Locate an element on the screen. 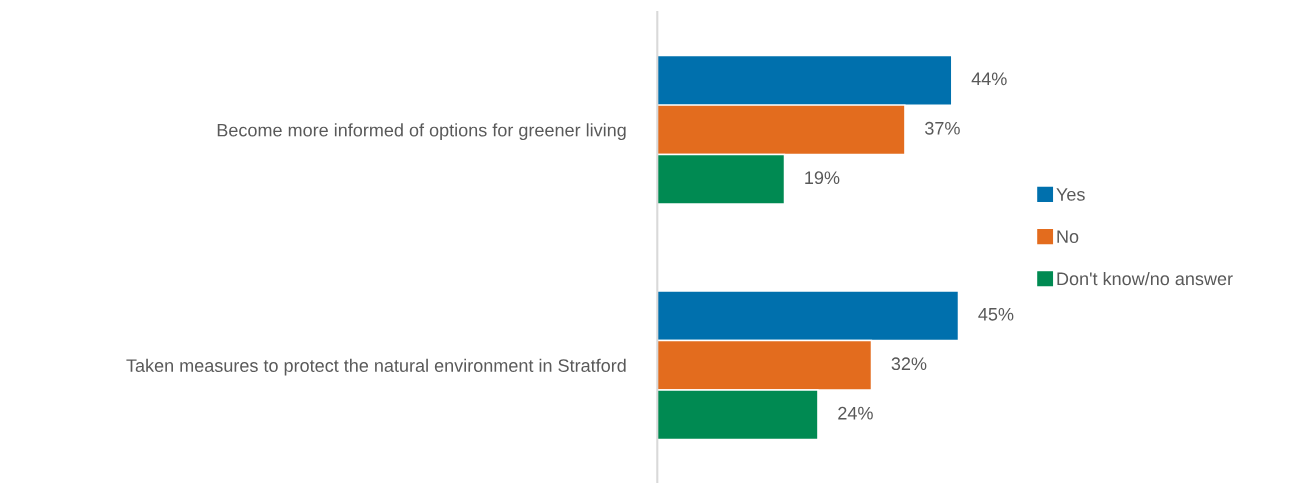 This screenshot has width=1299, height=483. legend-label: Yes is located at coordinates (1070, 194).